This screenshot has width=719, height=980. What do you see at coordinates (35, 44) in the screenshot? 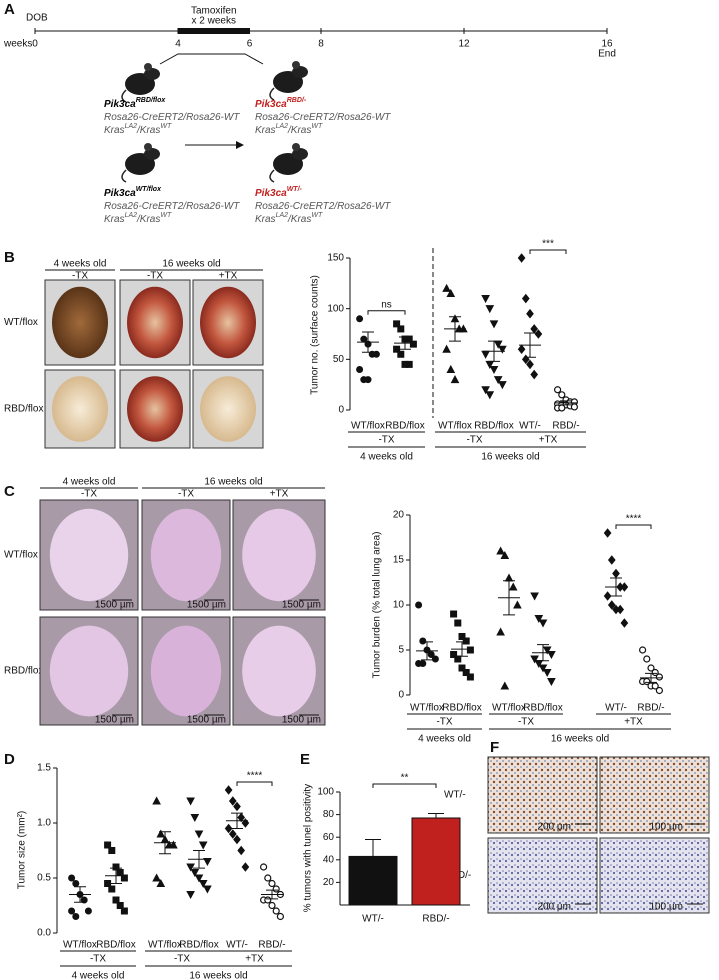
I see `tick-label: 0` at bounding box center [35, 44].